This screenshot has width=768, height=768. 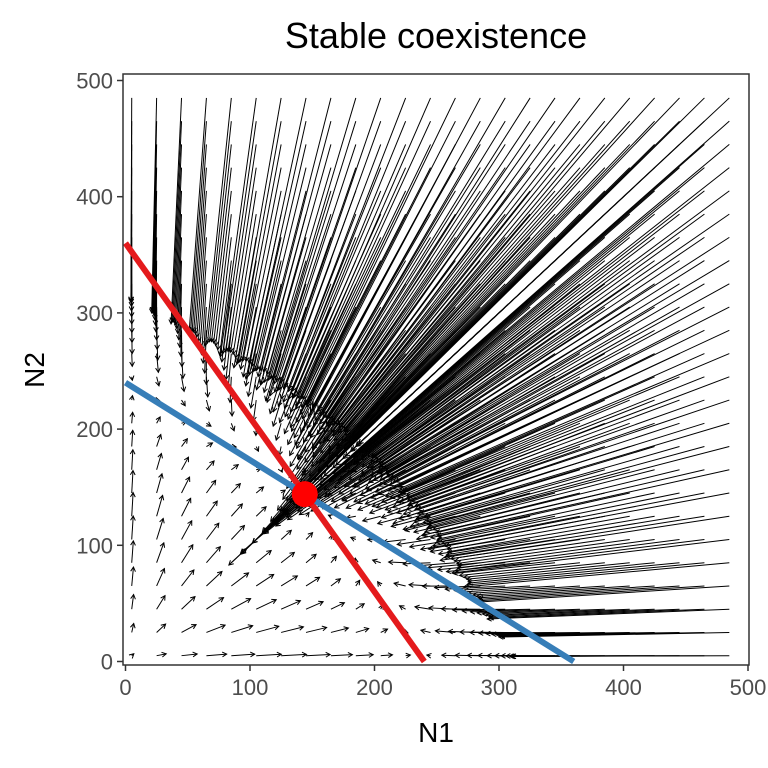 What do you see at coordinates (623, 687) in the screenshot?
I see `x-tick-label: 400` at bounding box center [623, 687].